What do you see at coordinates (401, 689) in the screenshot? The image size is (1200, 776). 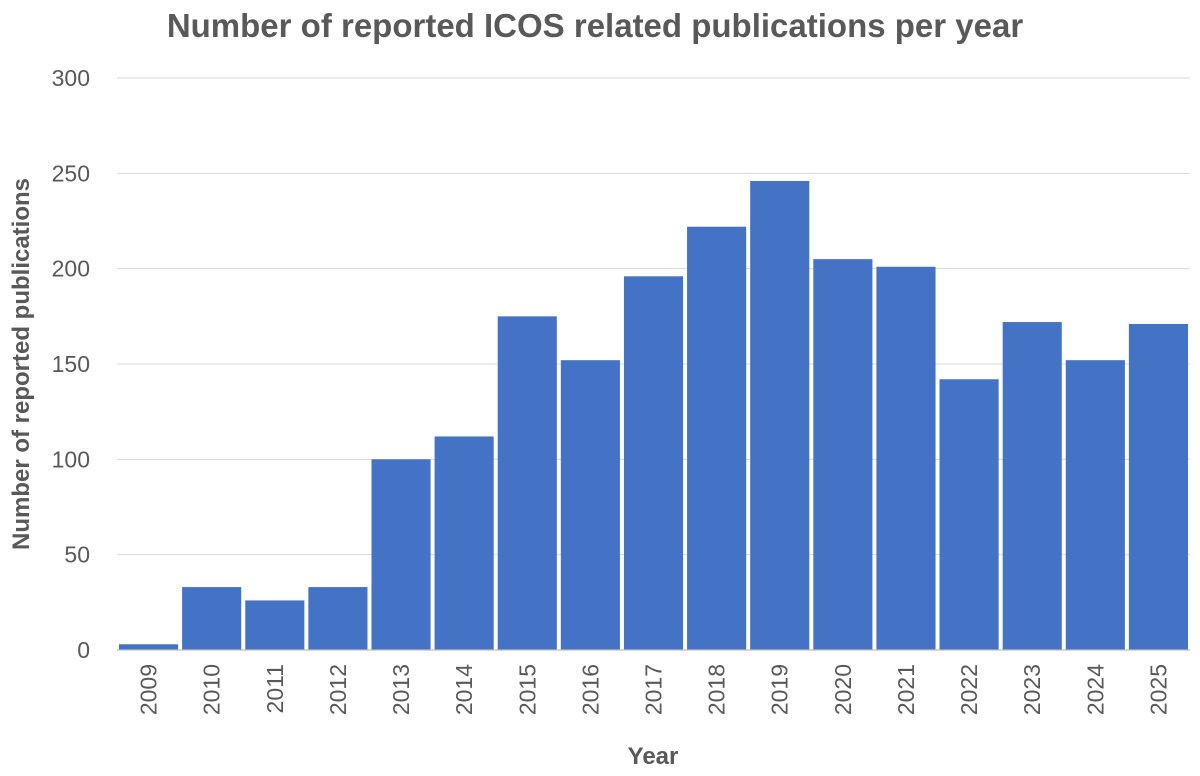 I see `x-tick-label: 2013` at bounding box center [401, 689].